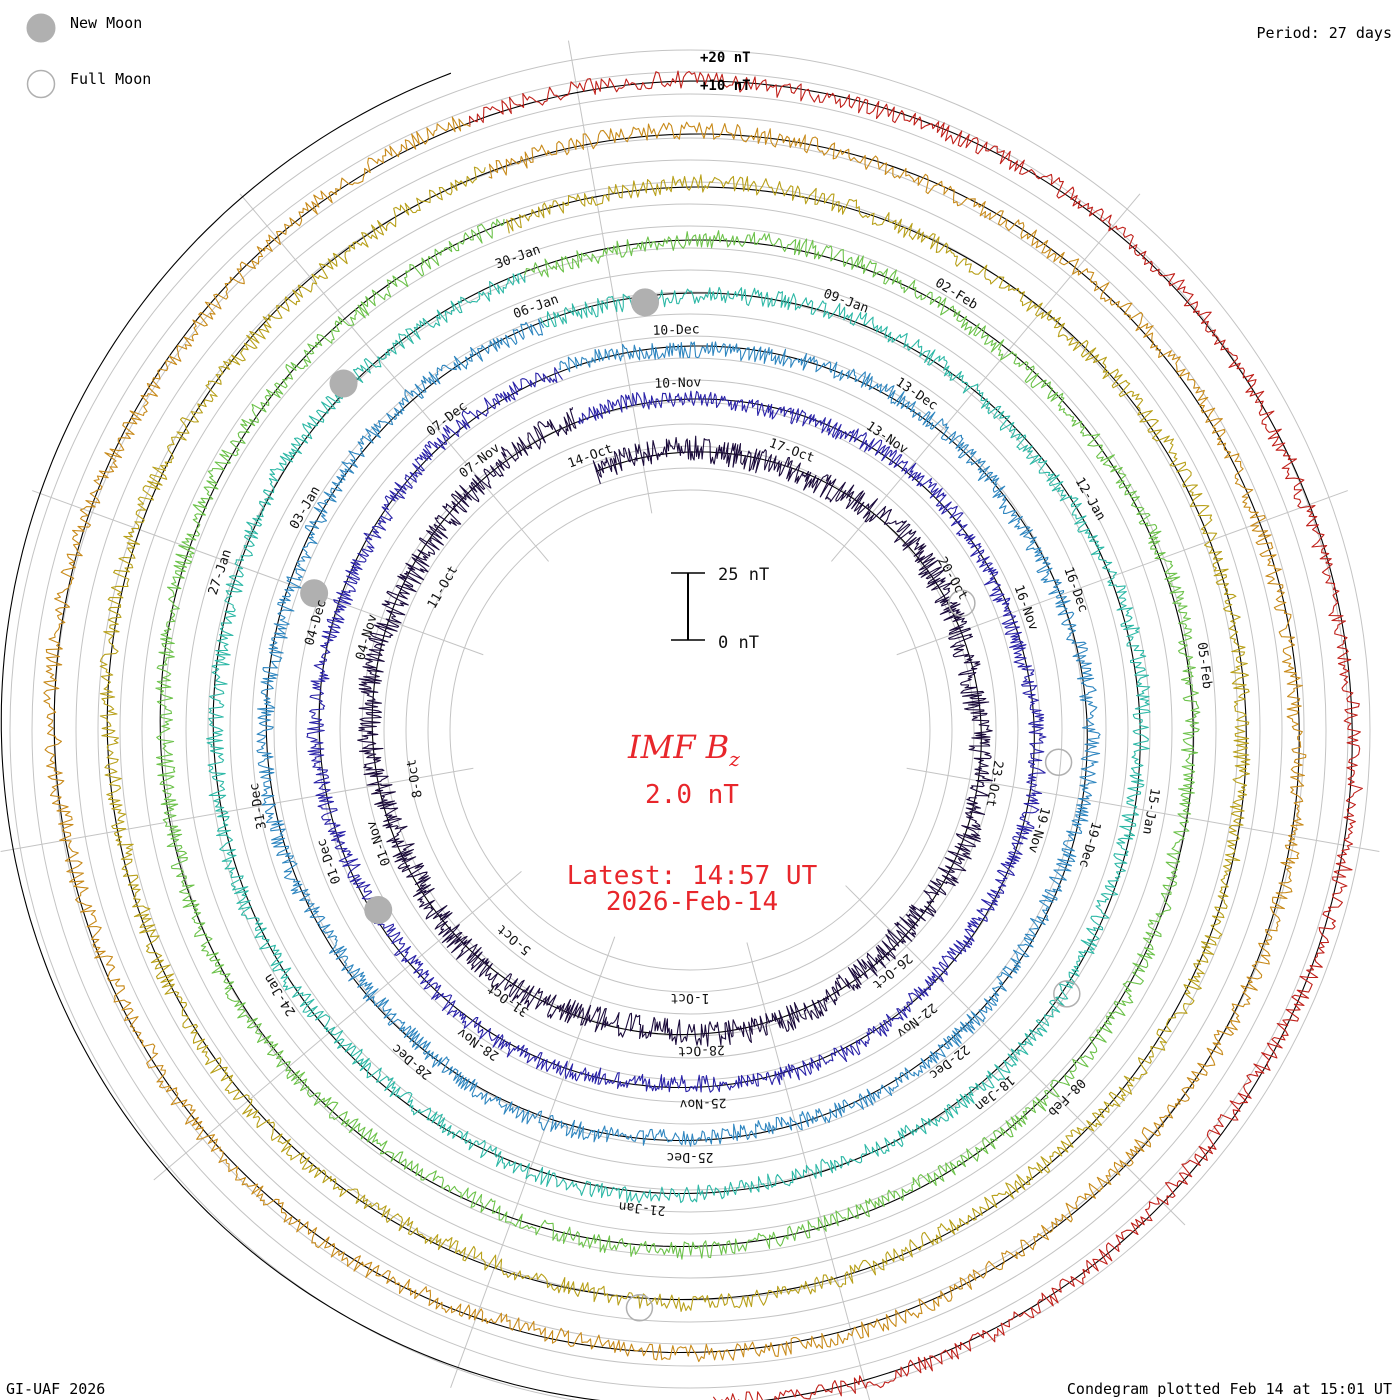 This screenshot has width=1400, height=1400. What do you see at coordinates (725, 86) in the screenshot?
I see `ref-label-plus10: +10 nT` at bounding box center [725, 86].